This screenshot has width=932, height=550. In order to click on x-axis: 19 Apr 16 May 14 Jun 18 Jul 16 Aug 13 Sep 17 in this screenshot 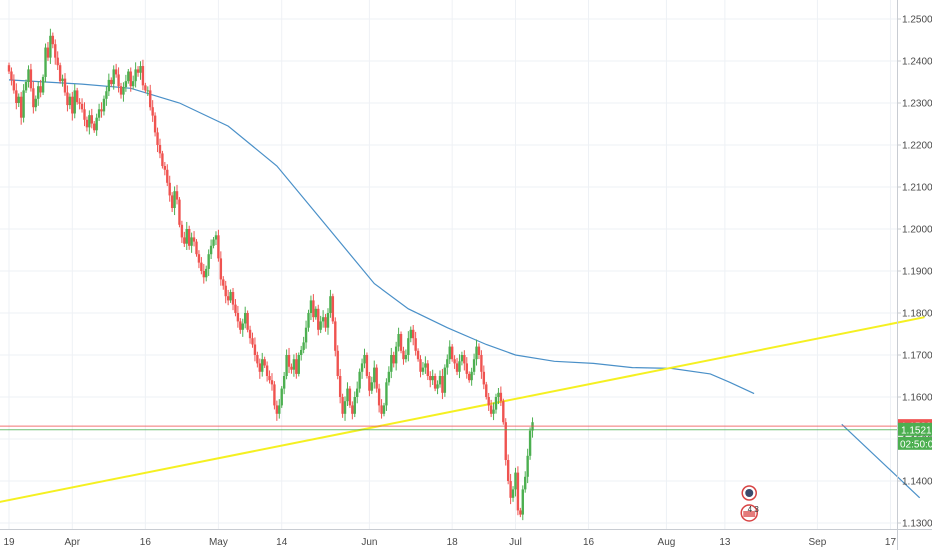, I will do `click(449, 542)`.